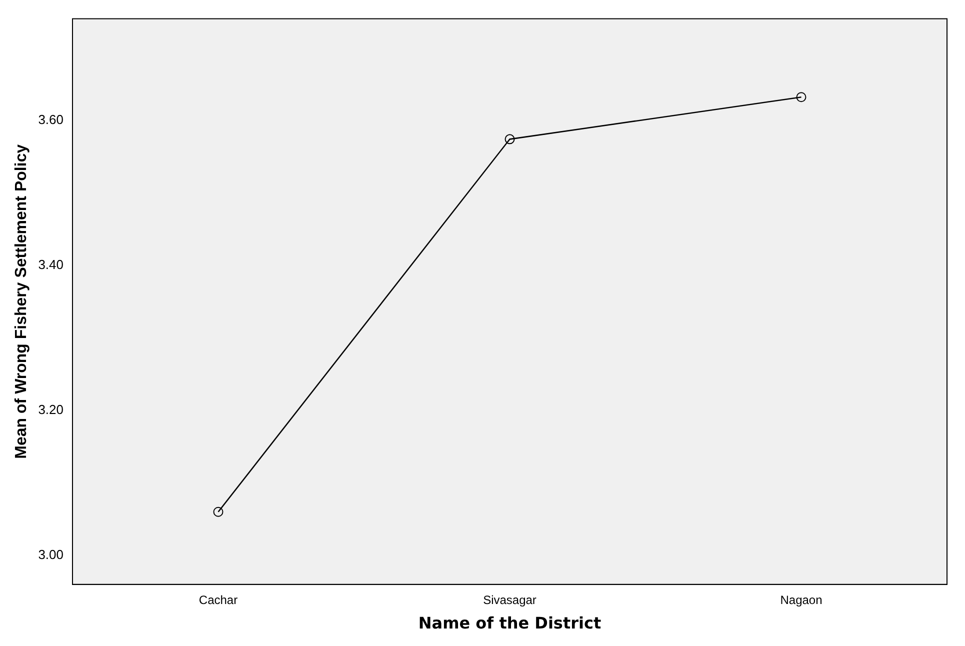  What do you see at coordinates (510, 623) in the screenshot?
I see `x-axis-title: Name of the District` at bounding box center [510, 623].